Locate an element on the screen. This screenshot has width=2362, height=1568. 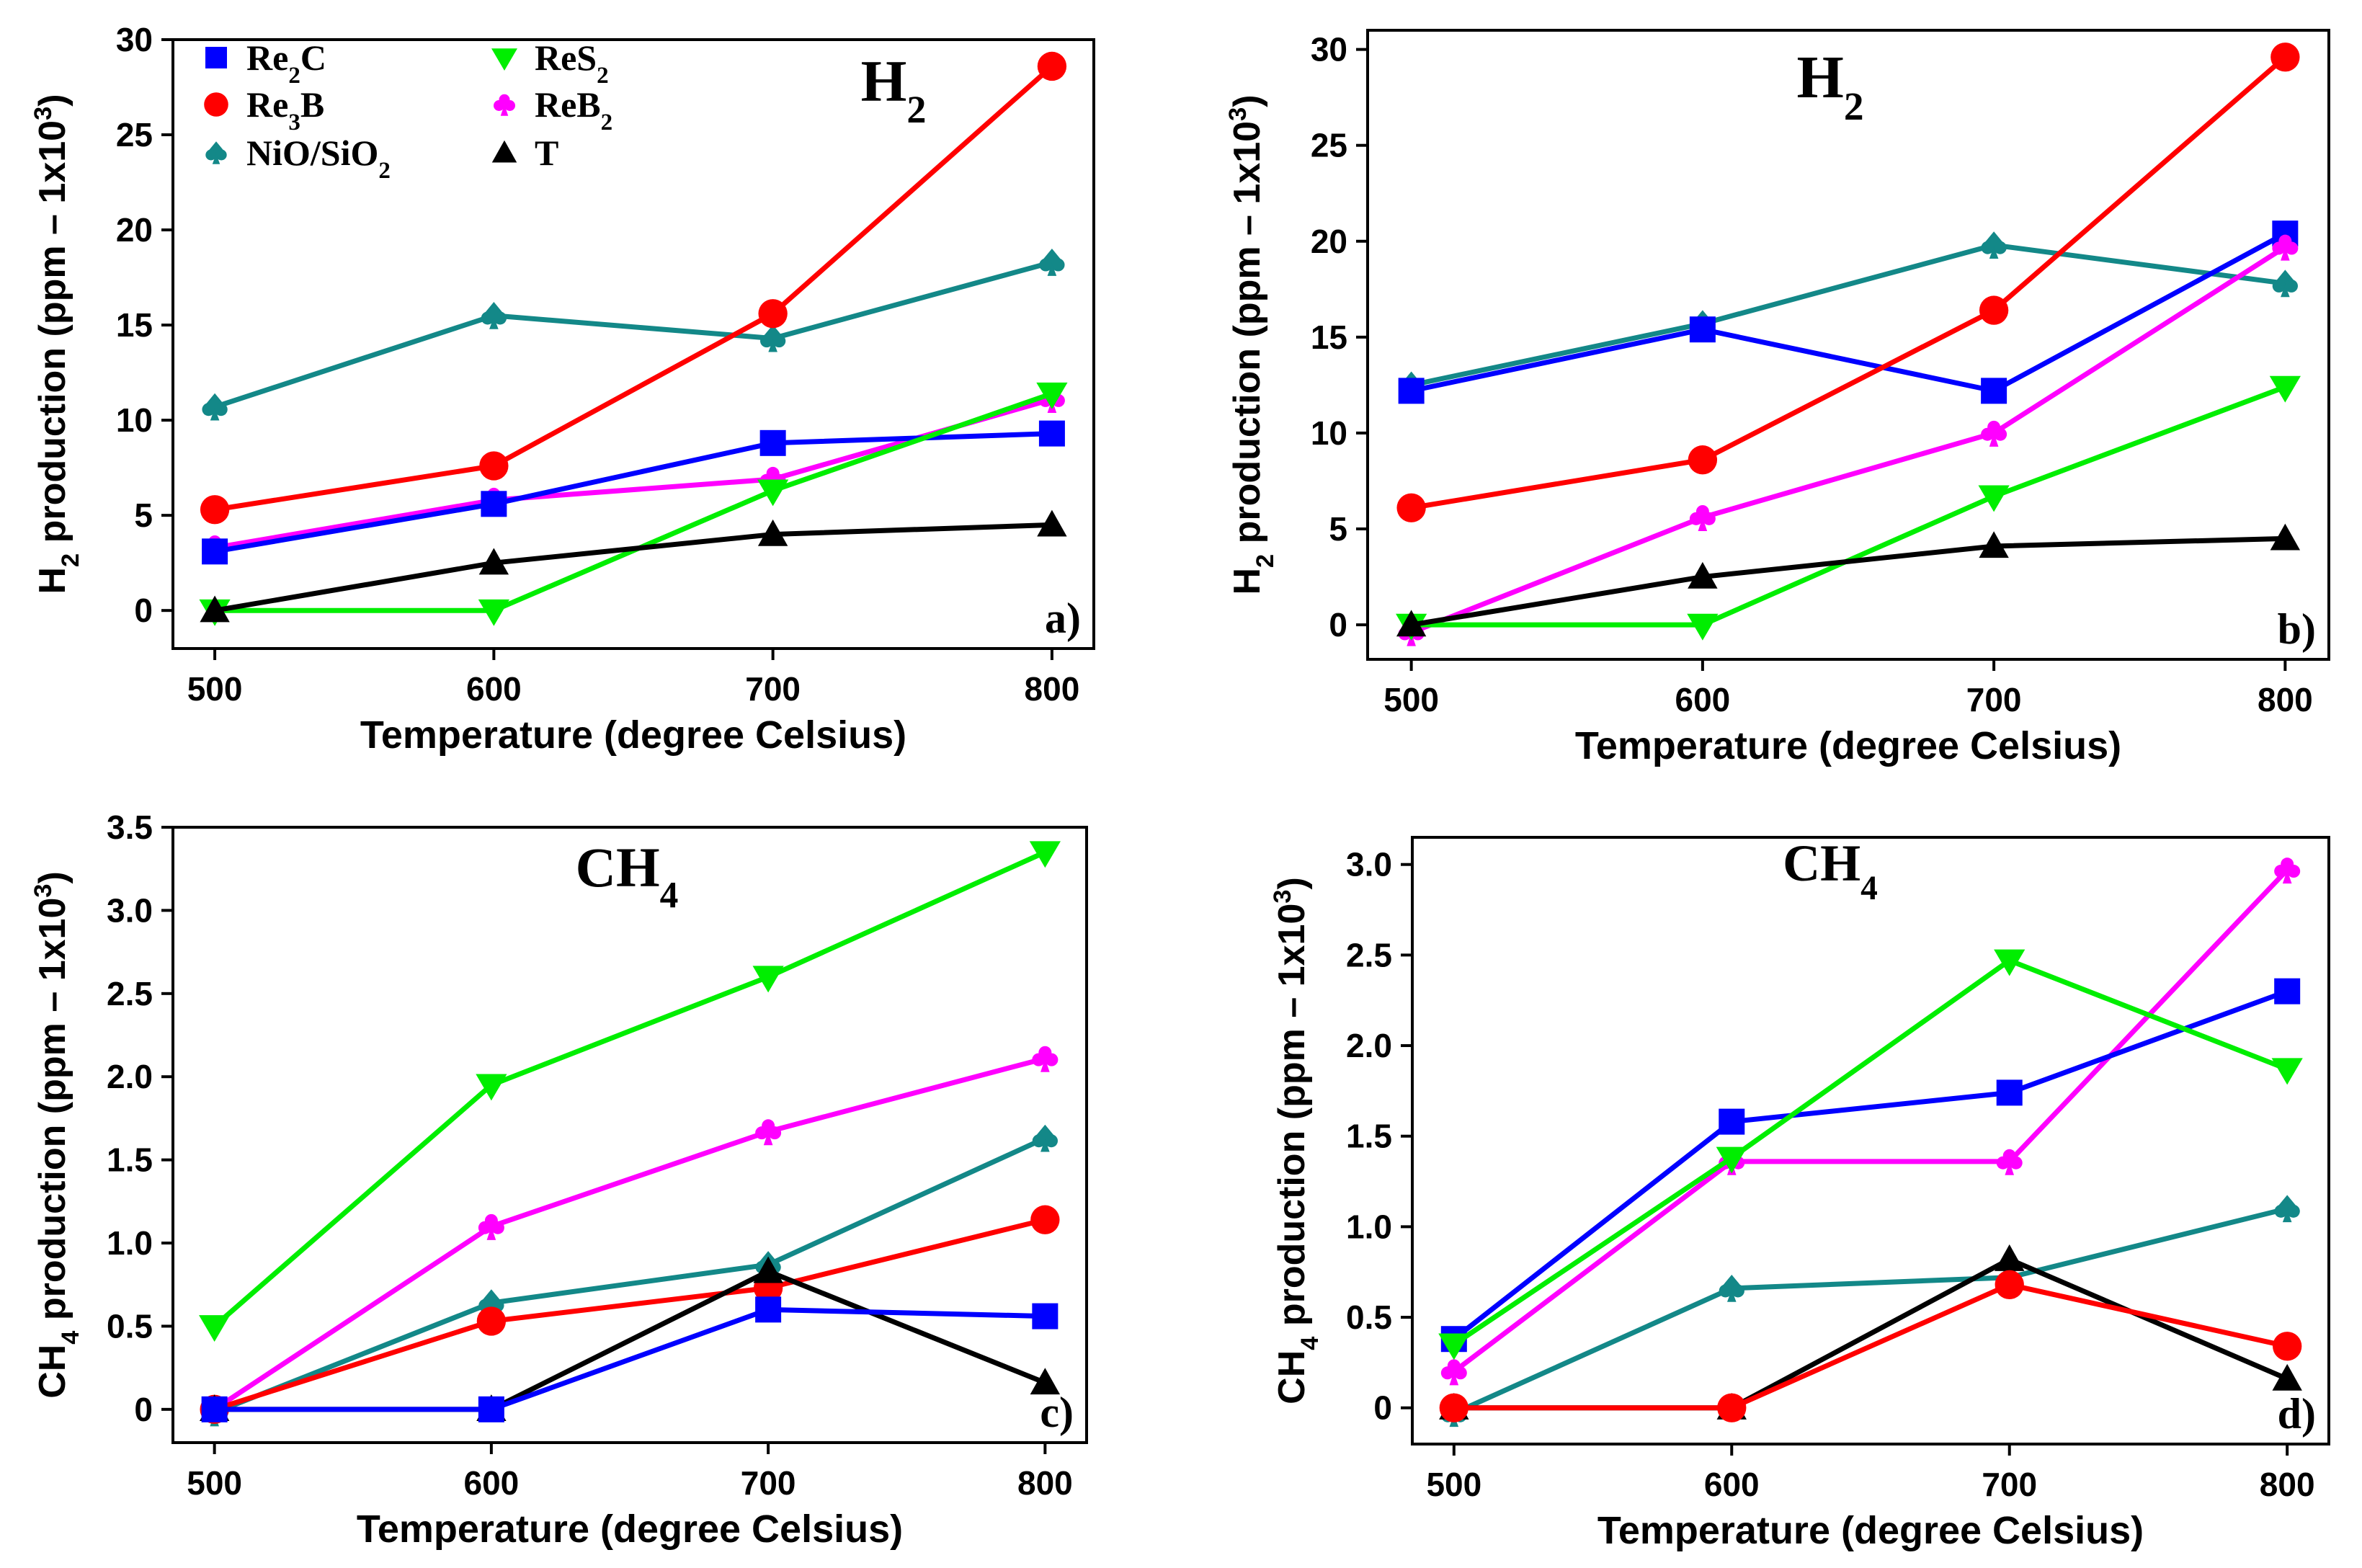
y-tick-label: 20 is located at coordinates (134, 230).